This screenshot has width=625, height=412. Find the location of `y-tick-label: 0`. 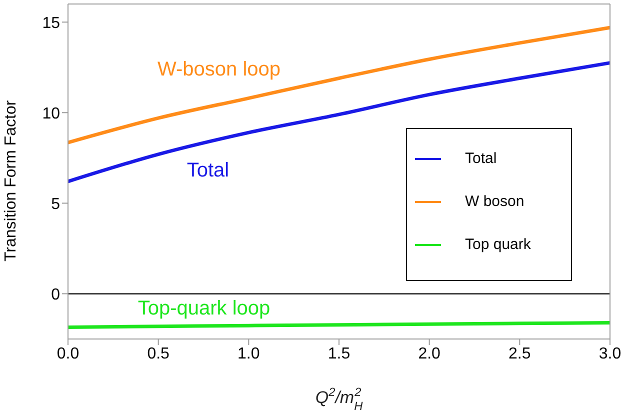

y-tick-label: 0 is located at coordinates (55, 295).